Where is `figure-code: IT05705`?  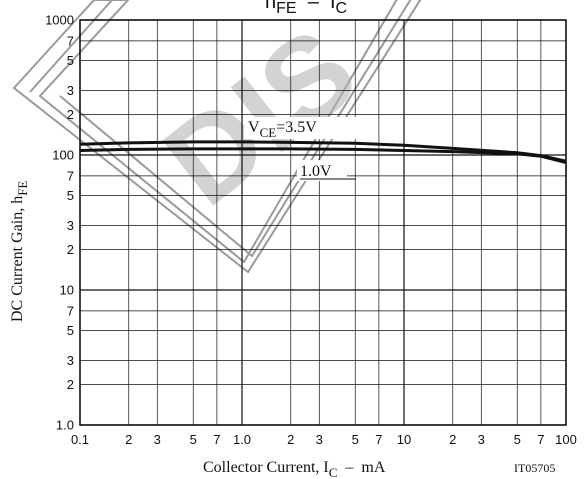 figure-code: IT05705 is located at coordinates (534, 468).